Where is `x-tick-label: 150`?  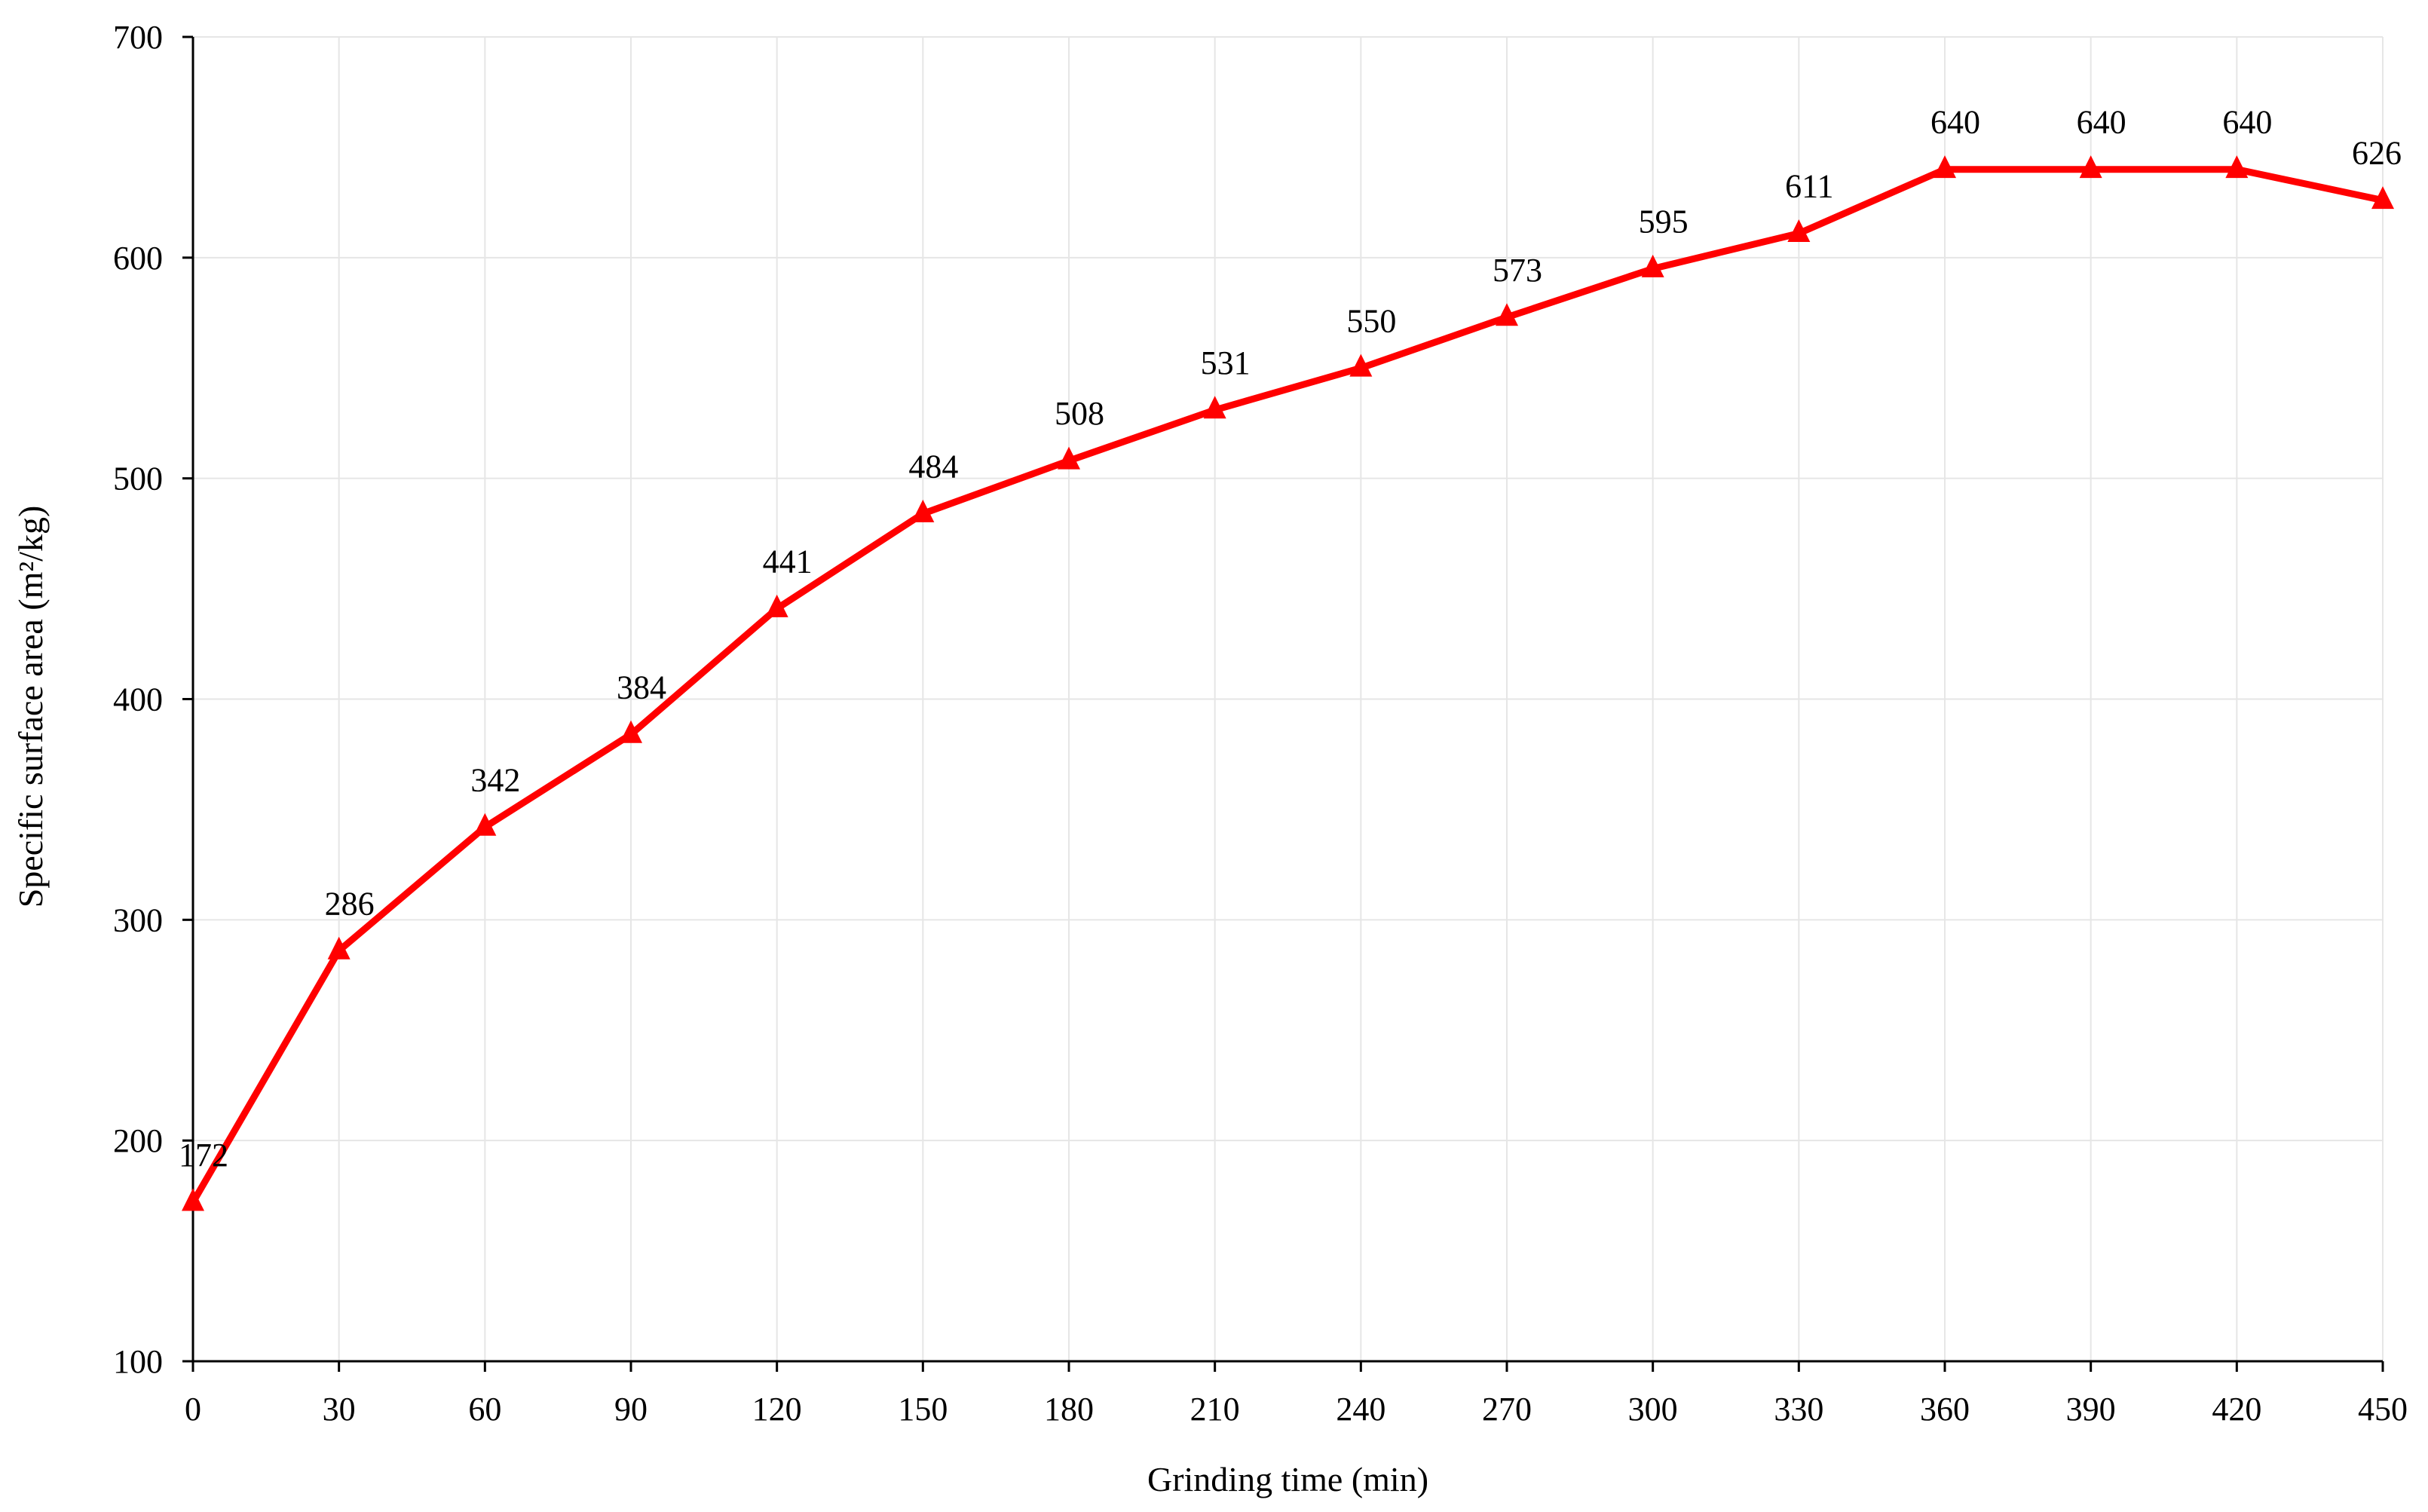
x-tick-label: 150 is located at coordinates (923, 1410).